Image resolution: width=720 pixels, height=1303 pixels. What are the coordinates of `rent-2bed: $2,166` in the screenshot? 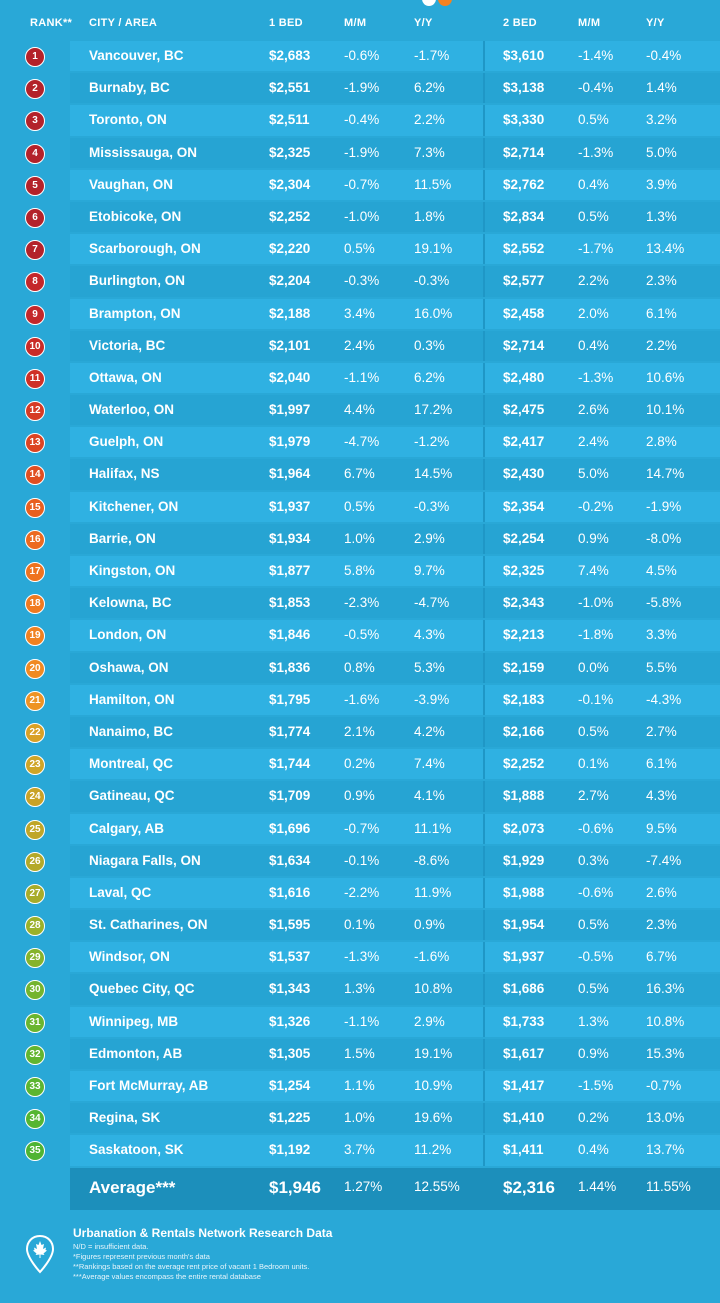 It's located at (524, 731).